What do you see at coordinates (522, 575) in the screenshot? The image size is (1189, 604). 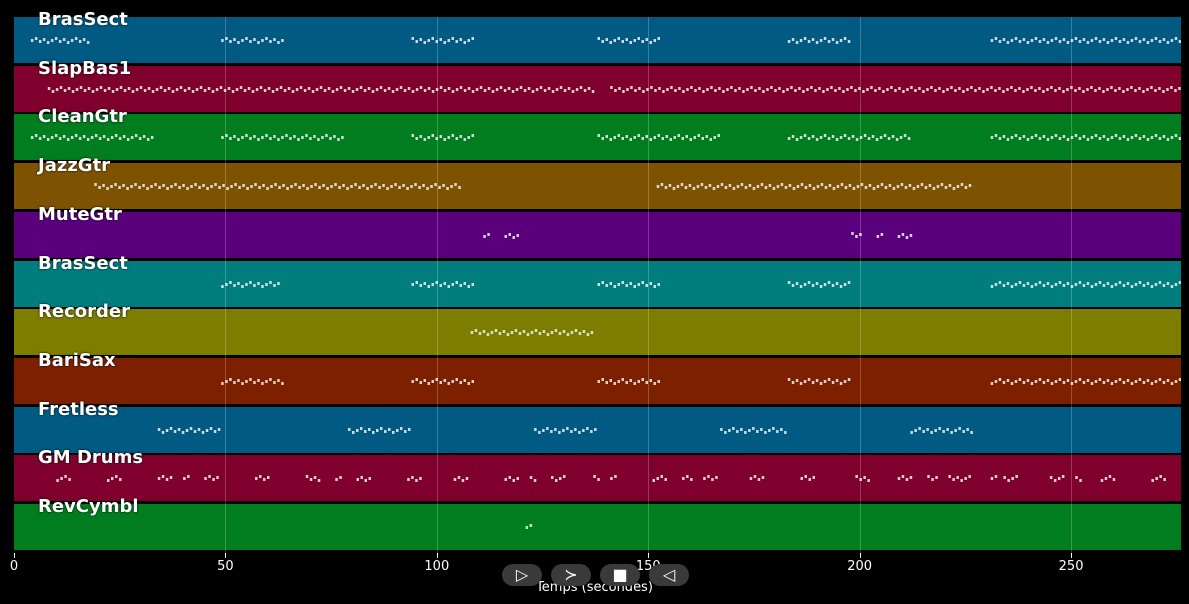 I see `play-button: ▷` at bounding box center [522, 575].